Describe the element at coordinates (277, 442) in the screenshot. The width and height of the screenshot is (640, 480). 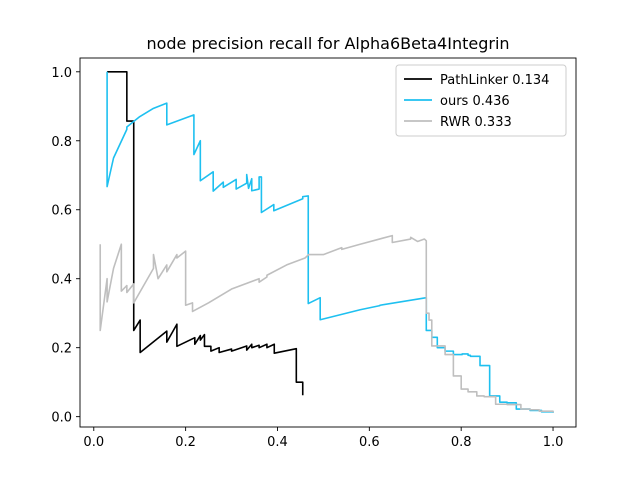
I see `x-tick-label: 0.4` at that location.